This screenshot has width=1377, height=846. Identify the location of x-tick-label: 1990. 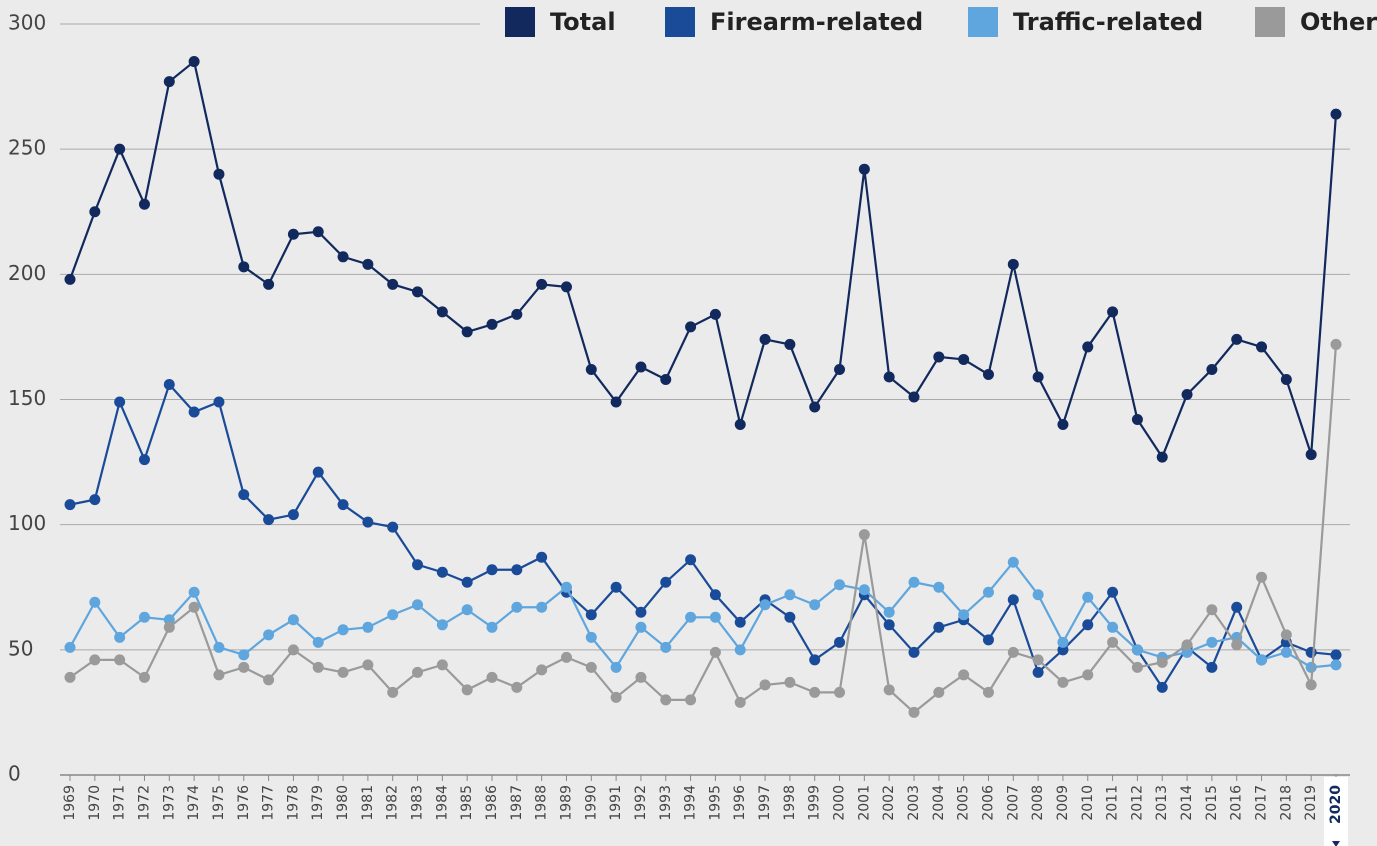
(591, 803).